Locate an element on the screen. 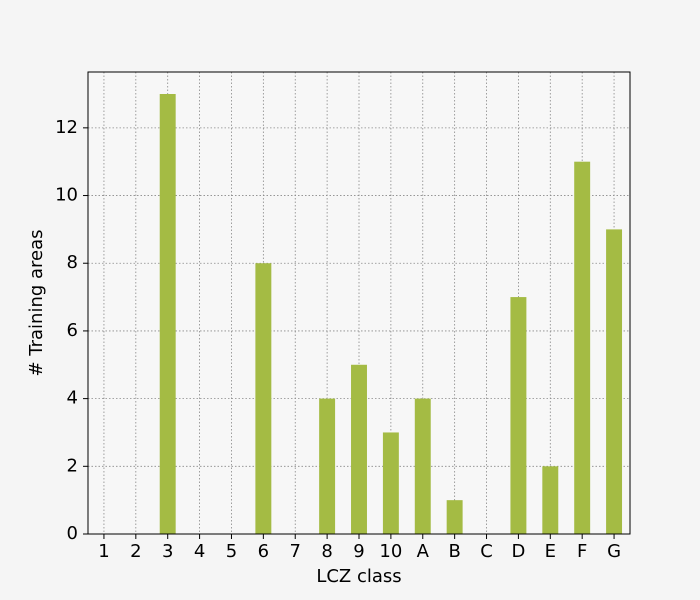  x-tick-label: C is located at coordinates (486, 551).